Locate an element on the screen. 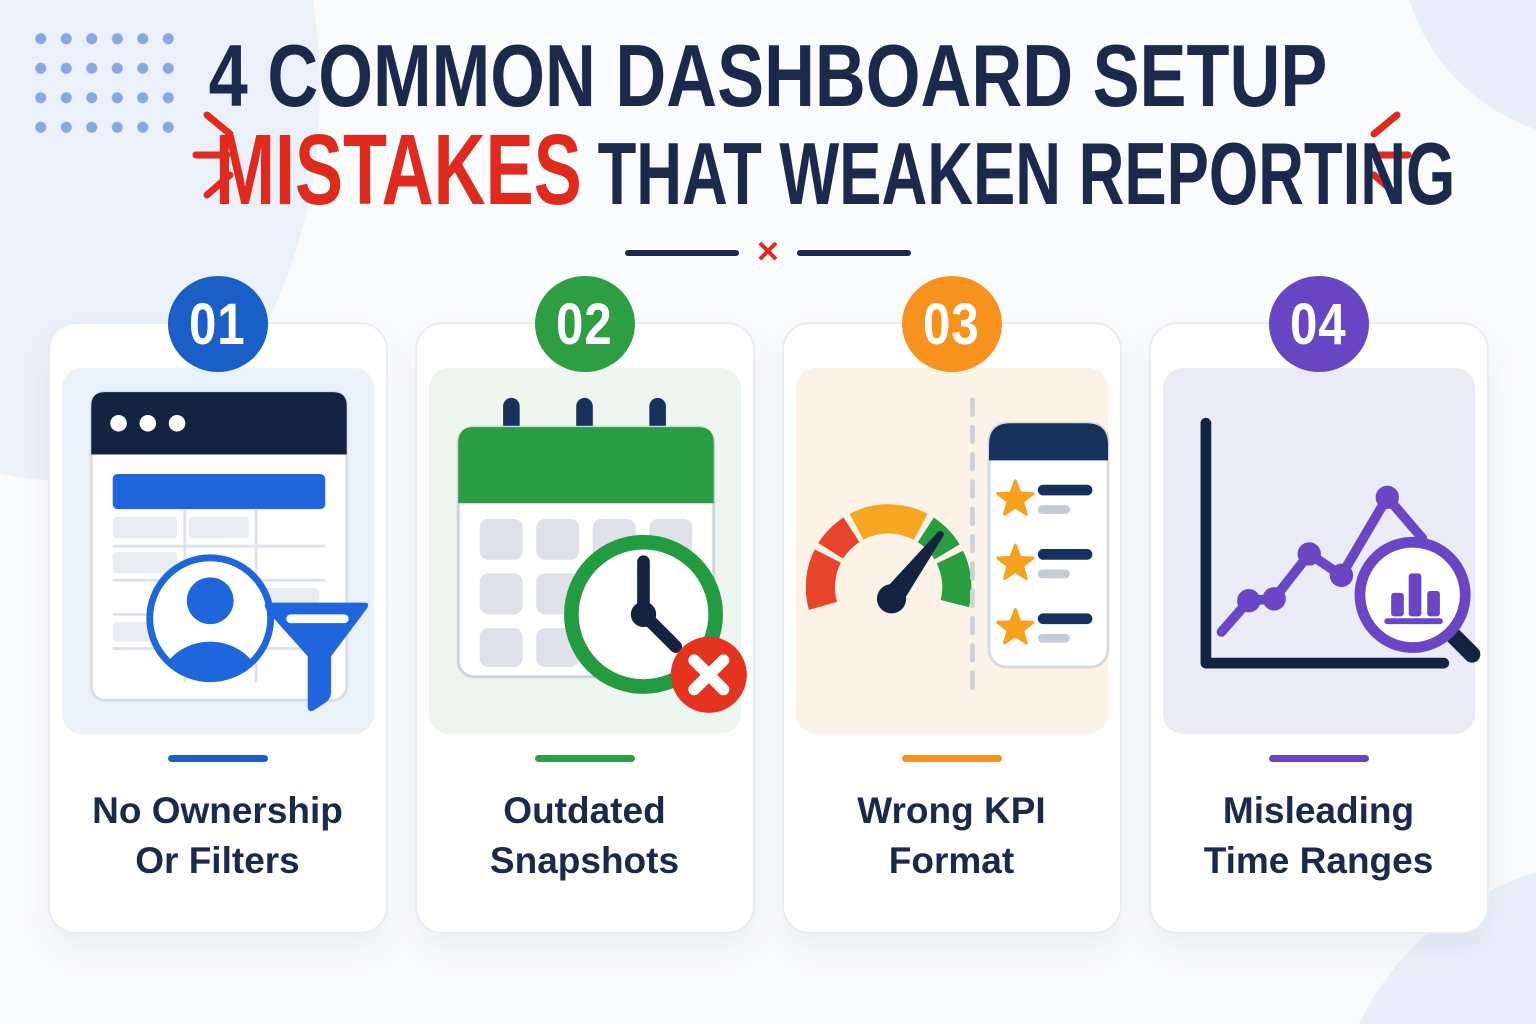 This screenshot has width=1536, height=1024. title-rest: THAT WEAKEN REPORTING is located at coordinates (1026, 173).